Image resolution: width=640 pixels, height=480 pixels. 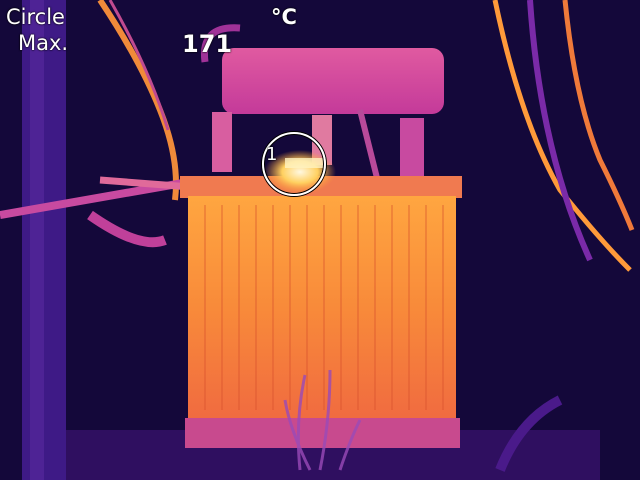 I want to click on max-temperature-value: 171, so click(x=207, y=44).